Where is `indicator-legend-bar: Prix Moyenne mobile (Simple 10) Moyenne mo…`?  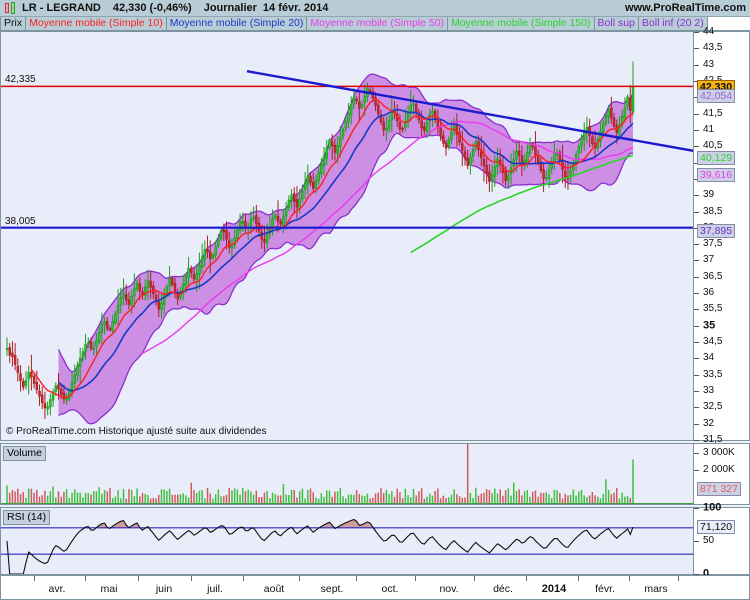
indicator-legend-bar: Prix Moyenne mobile (Simple 10) Moyenne mo… is located at coordinates (375, 24).